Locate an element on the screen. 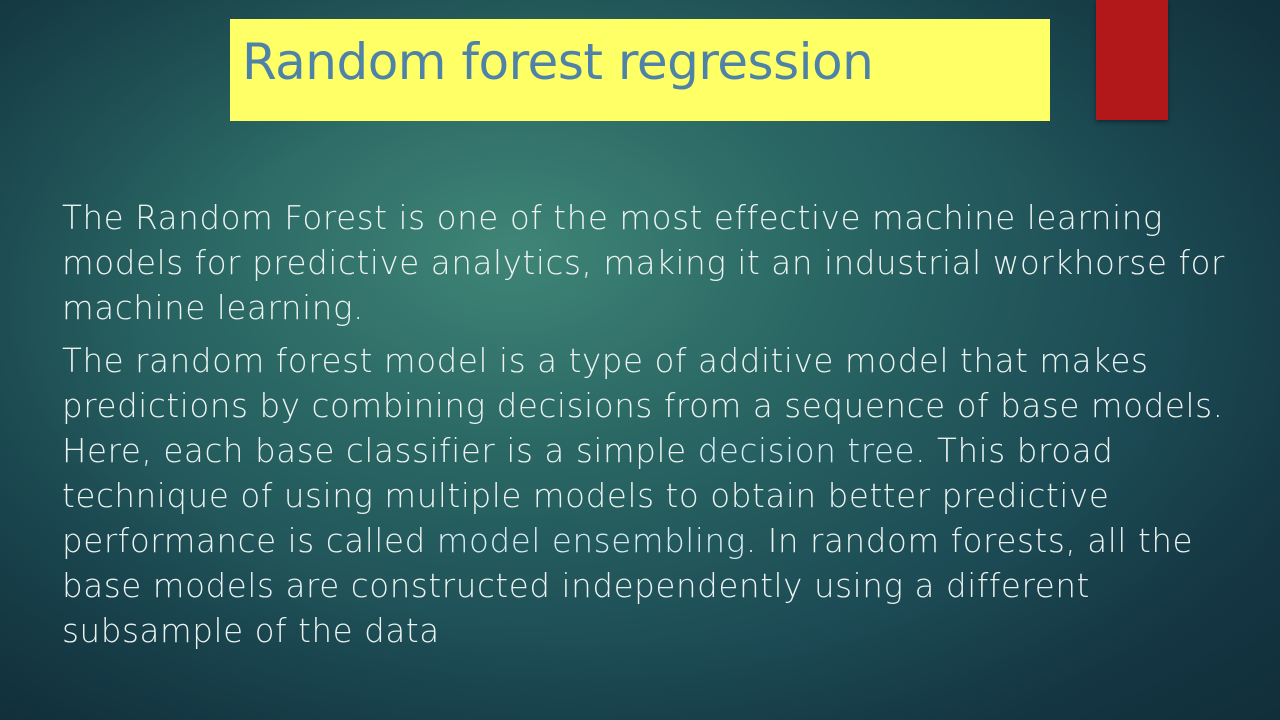 The image size is (1280, 720). term-model-ensembling: model ensembling is located at coordinates (591, 541).